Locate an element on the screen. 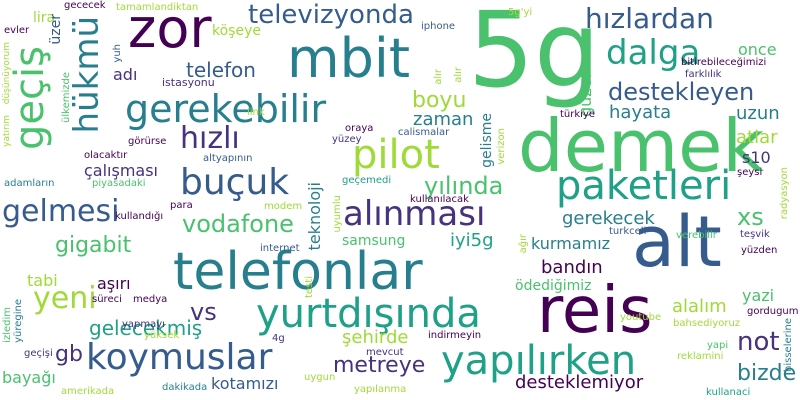  word-yuzden: yüzden is located at coordinates (759, 250).